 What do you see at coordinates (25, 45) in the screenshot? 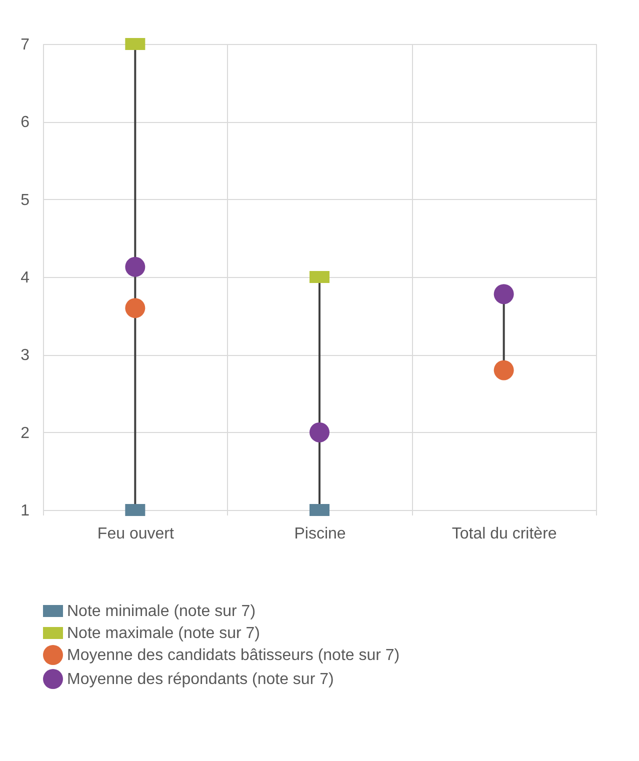
I see `y-tick-label: 7` at bounding box center [25, 45].